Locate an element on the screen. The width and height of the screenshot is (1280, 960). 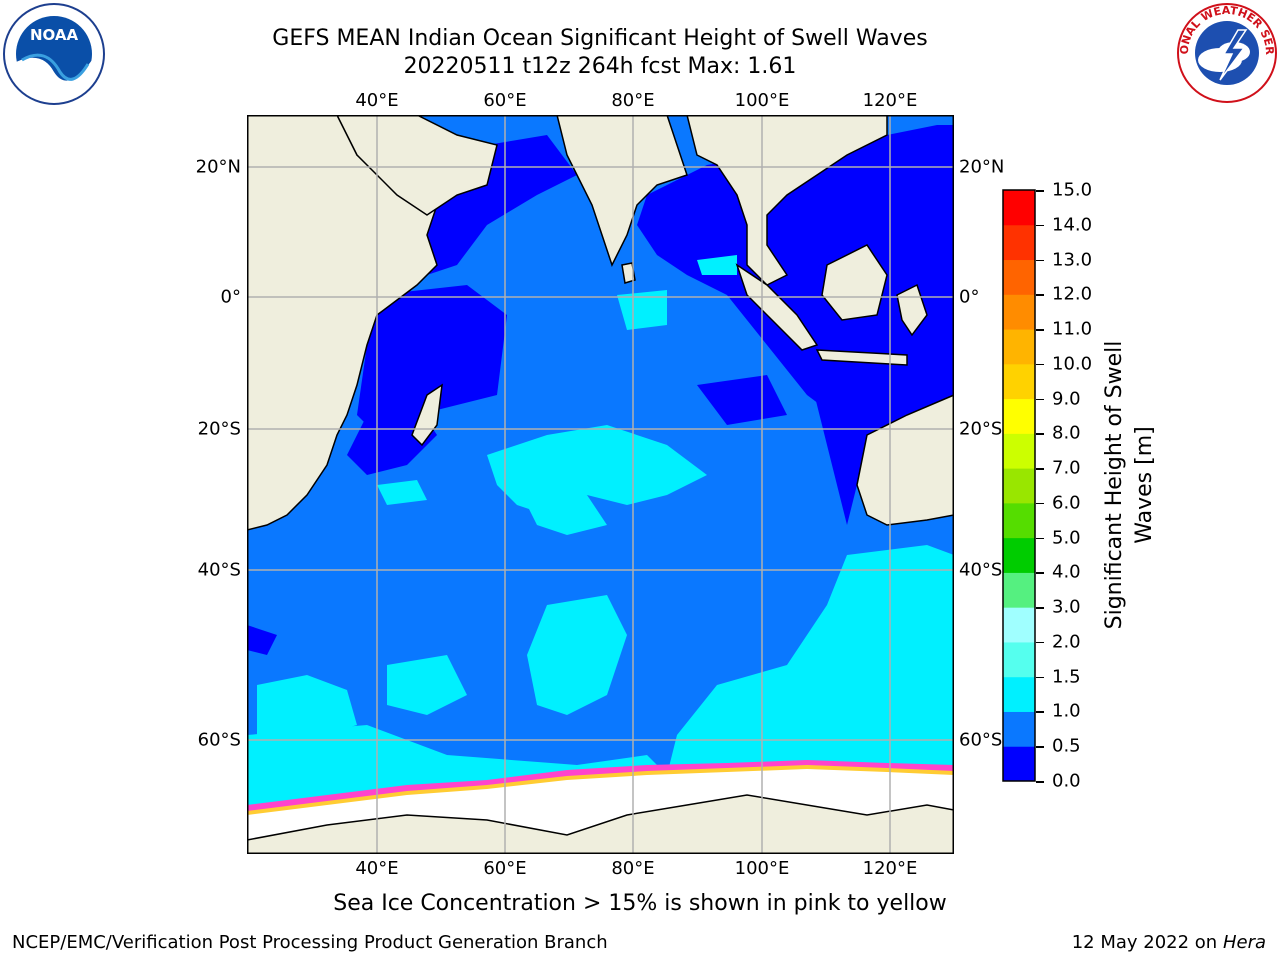
colorbar-tick-label: 13.0 is located at coordinates (1072, 260).